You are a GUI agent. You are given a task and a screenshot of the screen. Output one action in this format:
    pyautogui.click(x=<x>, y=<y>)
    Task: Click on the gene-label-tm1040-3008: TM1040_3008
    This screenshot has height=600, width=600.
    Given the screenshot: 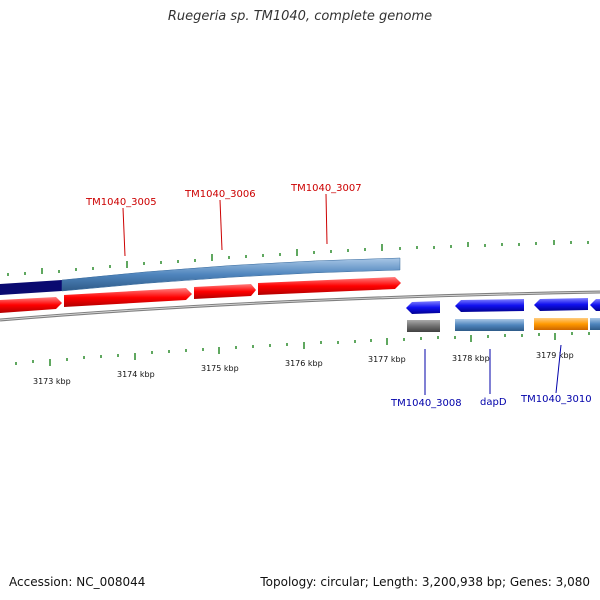 What is the action you would take?
    pyautogui.click(x=426, y=403)
    